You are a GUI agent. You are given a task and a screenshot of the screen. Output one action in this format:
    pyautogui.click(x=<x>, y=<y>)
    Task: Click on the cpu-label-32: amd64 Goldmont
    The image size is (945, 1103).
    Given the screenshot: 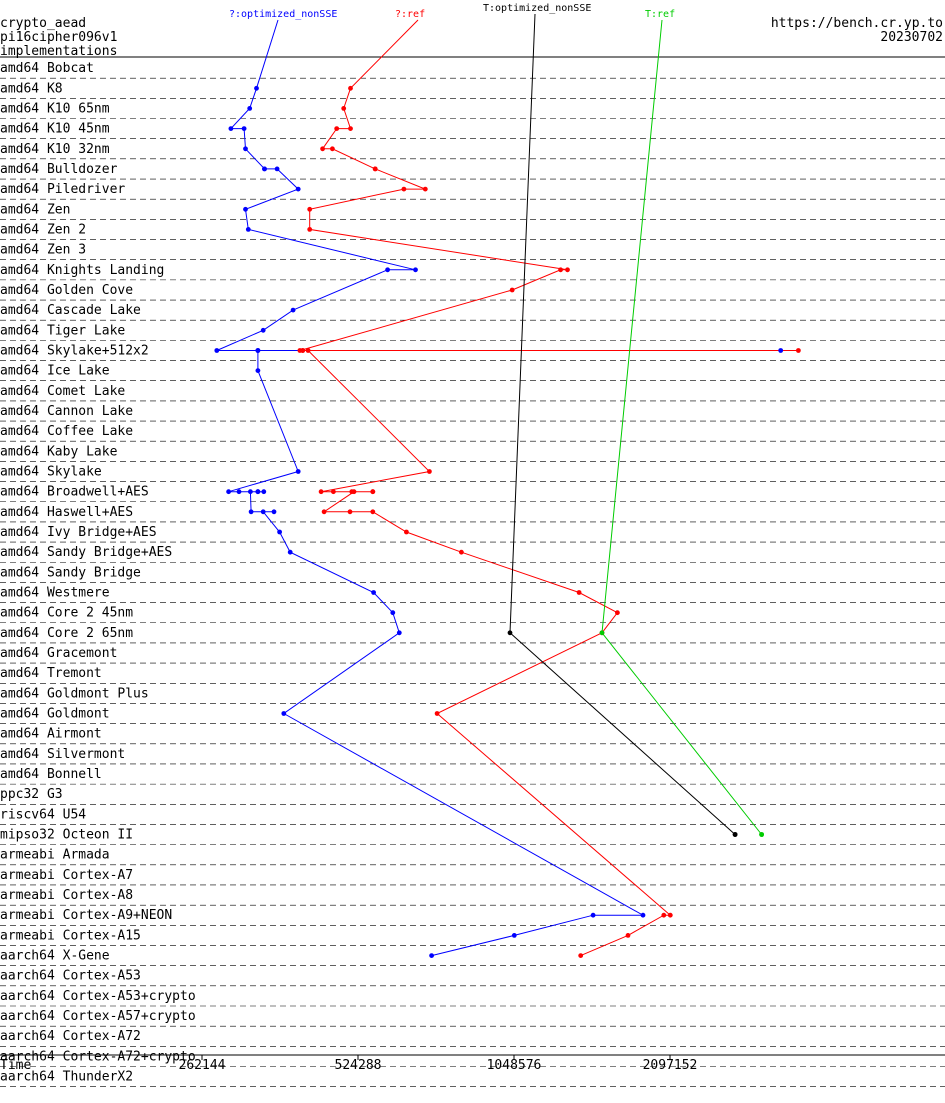 What is the action you would take?
    pyautogui.click(x=55, y=714)
    